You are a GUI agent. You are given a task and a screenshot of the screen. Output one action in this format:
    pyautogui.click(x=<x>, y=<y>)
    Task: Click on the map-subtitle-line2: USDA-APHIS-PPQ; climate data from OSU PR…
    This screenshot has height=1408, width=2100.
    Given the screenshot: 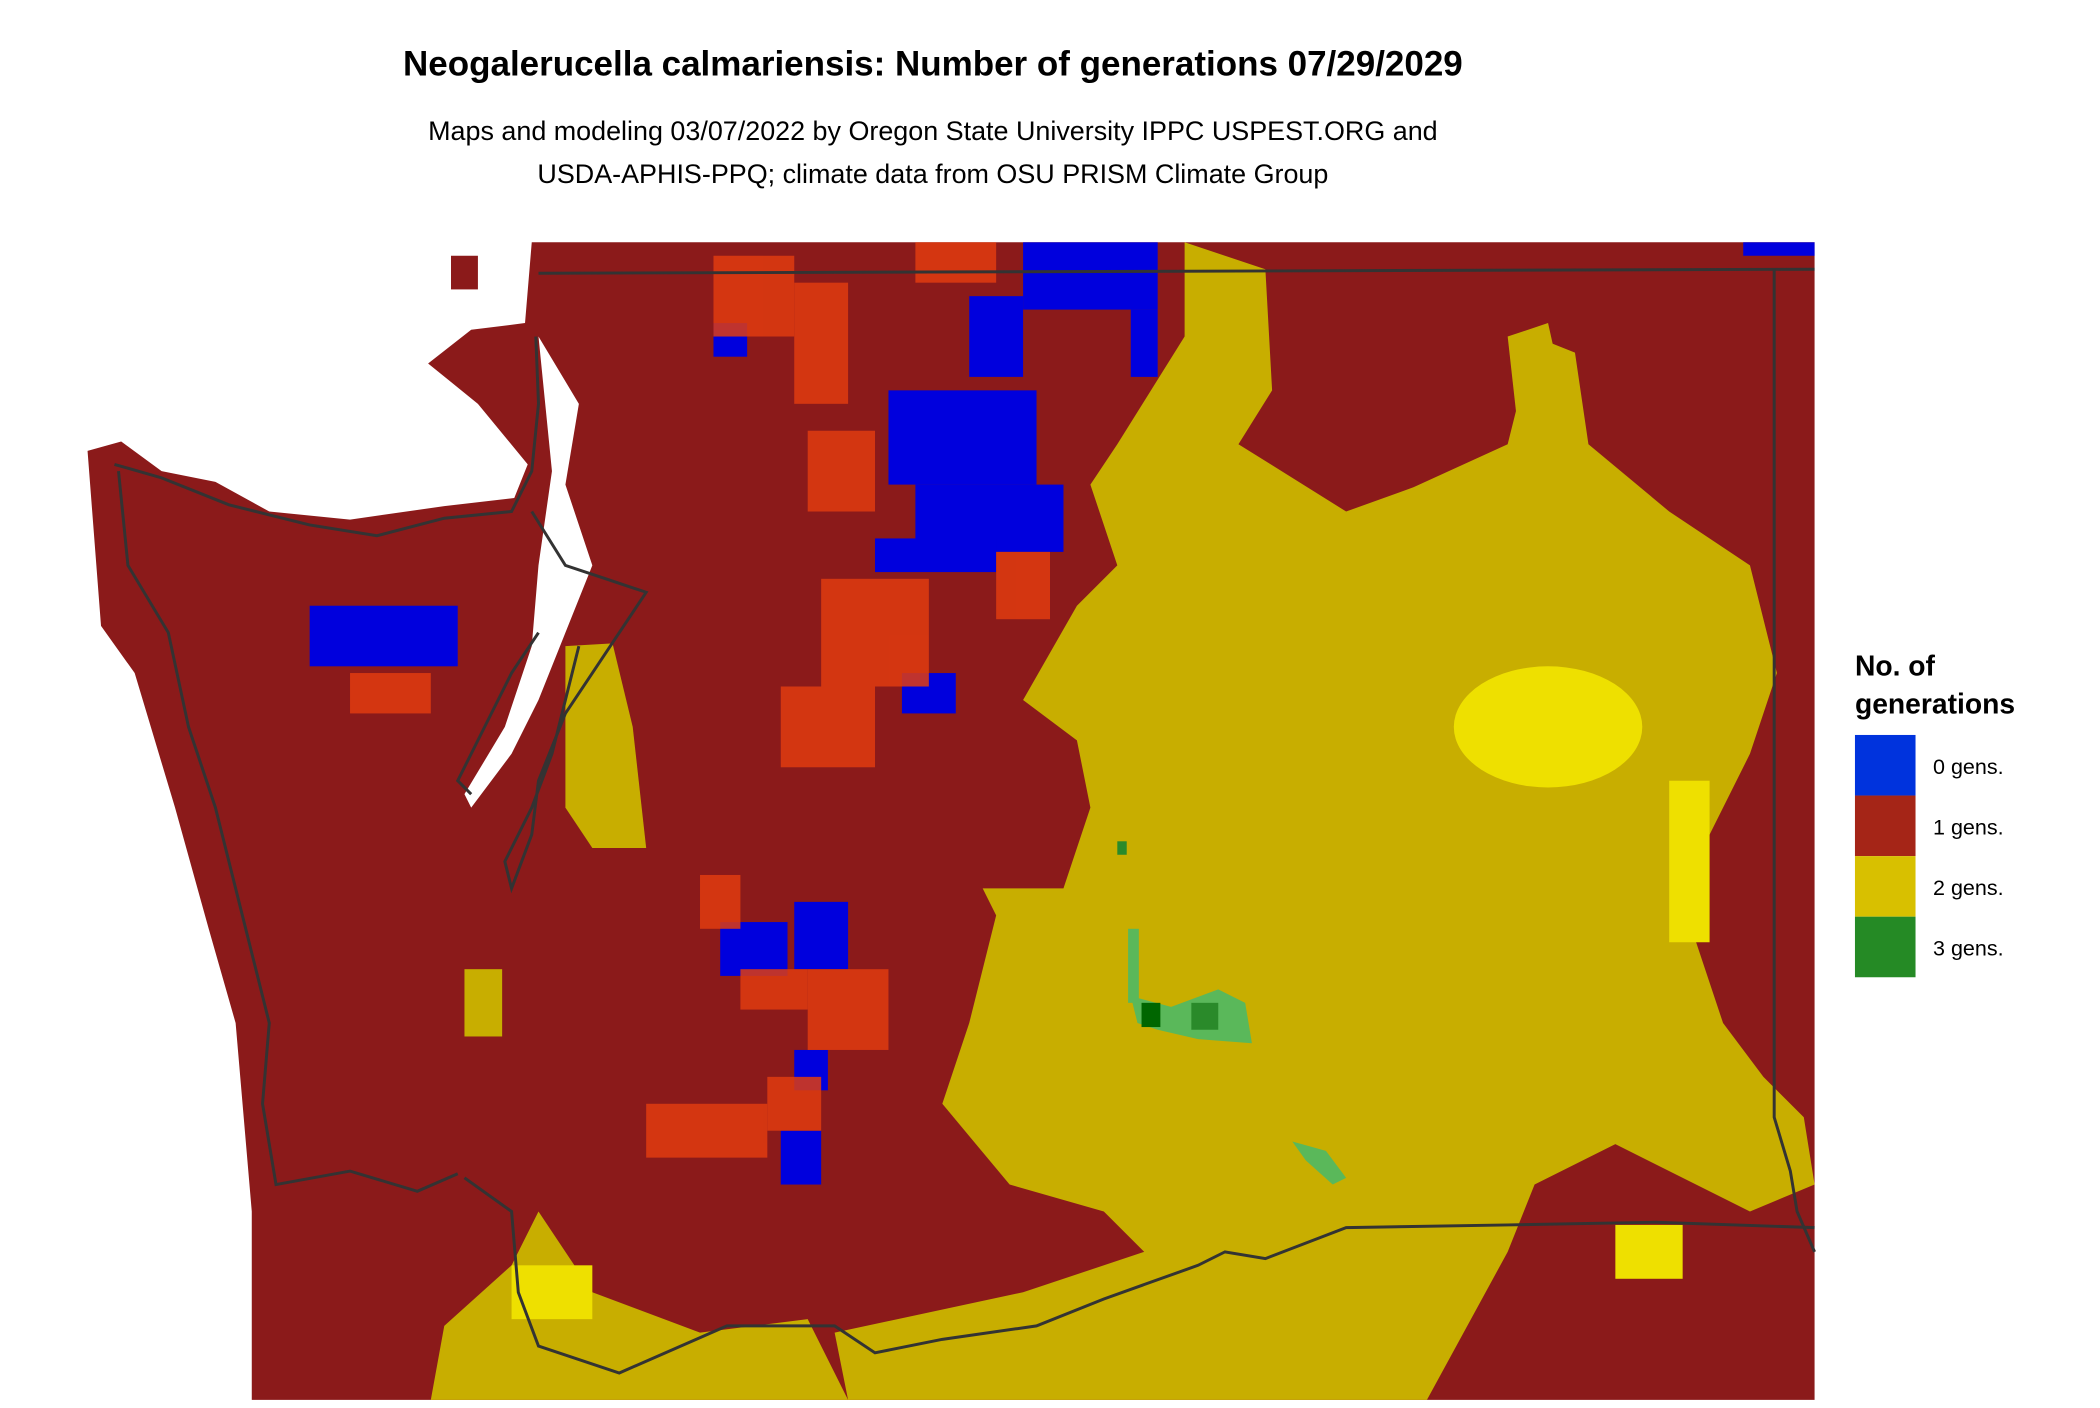 What is the action you would take?
    pyautogui.click(x=932, y=174)
    